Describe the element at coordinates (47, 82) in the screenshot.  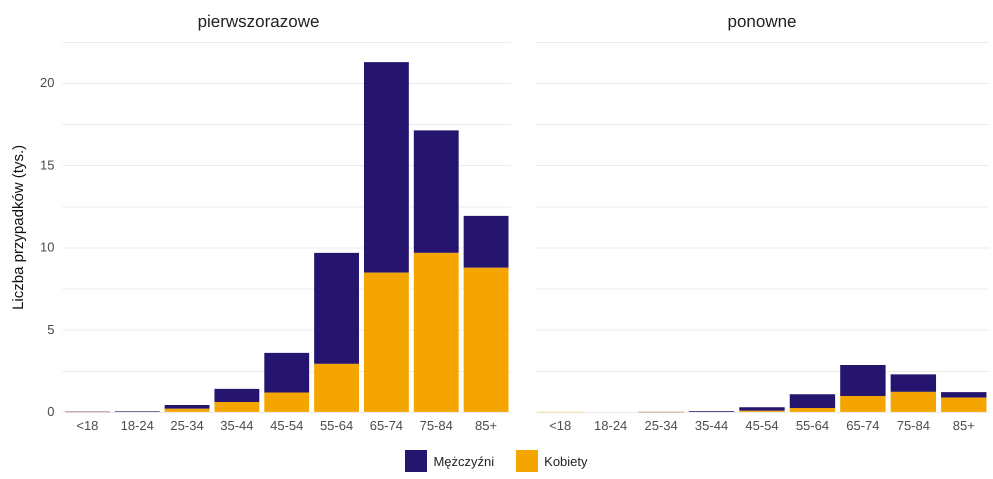
I see `y-tick-label: 20` at that location.